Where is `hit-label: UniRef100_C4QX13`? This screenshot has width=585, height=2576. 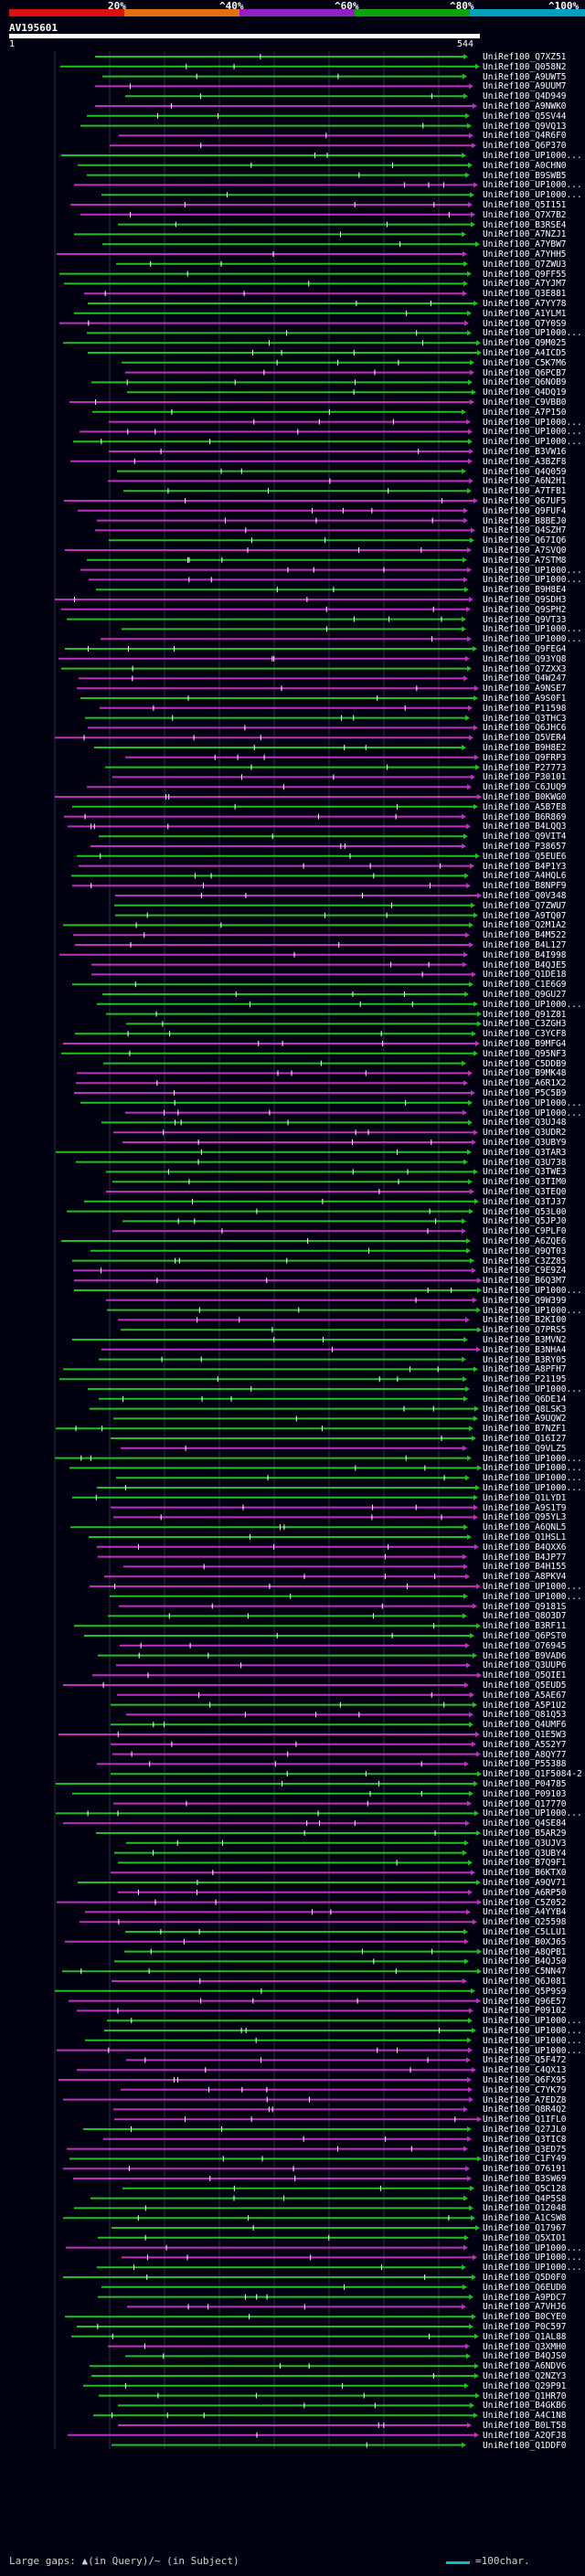 hit-label: UniRef100_C4QX13 is located at coordinates (525, 2070).